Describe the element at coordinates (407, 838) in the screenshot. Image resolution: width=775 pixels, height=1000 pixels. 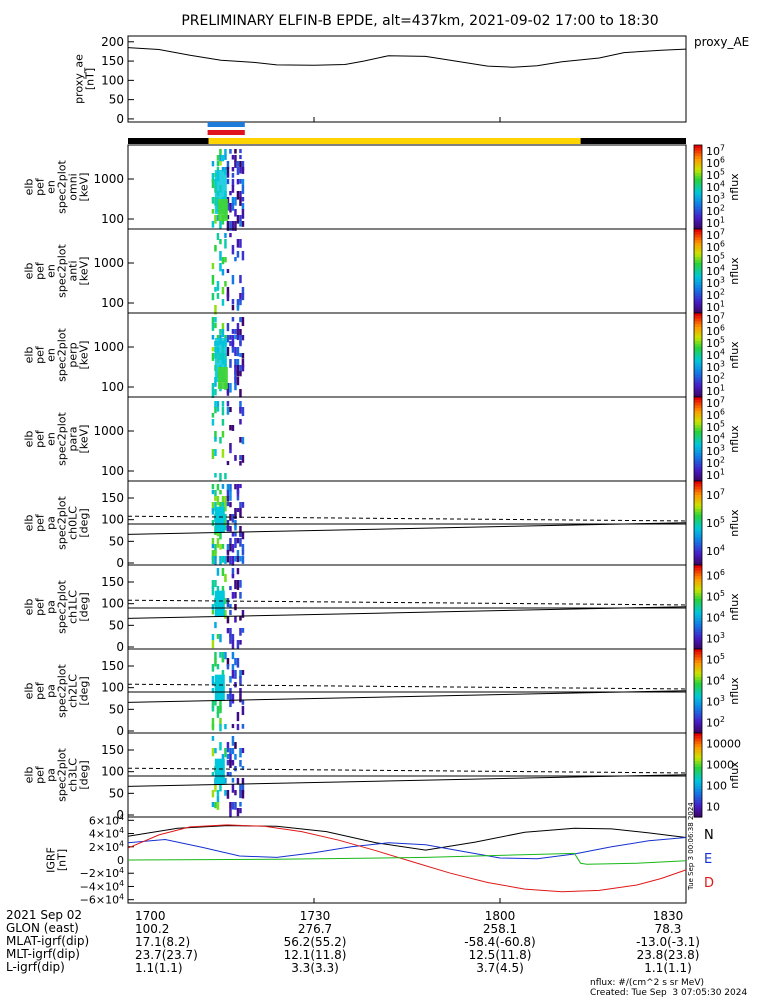
I see `igrf-series-N` at that location.